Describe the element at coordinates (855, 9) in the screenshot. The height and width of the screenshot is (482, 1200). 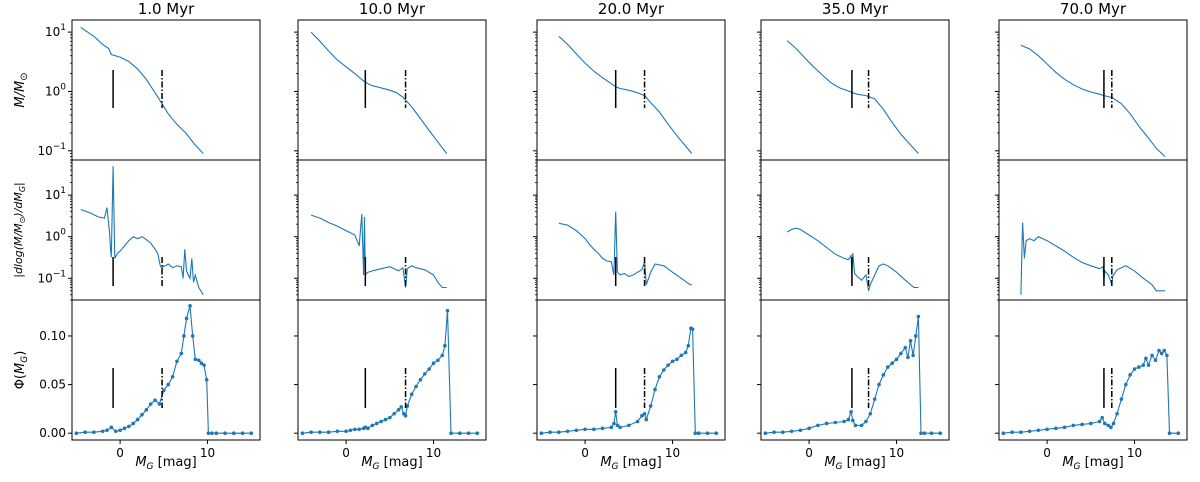
I see `panel-title: 35.0 Myr` at that location.